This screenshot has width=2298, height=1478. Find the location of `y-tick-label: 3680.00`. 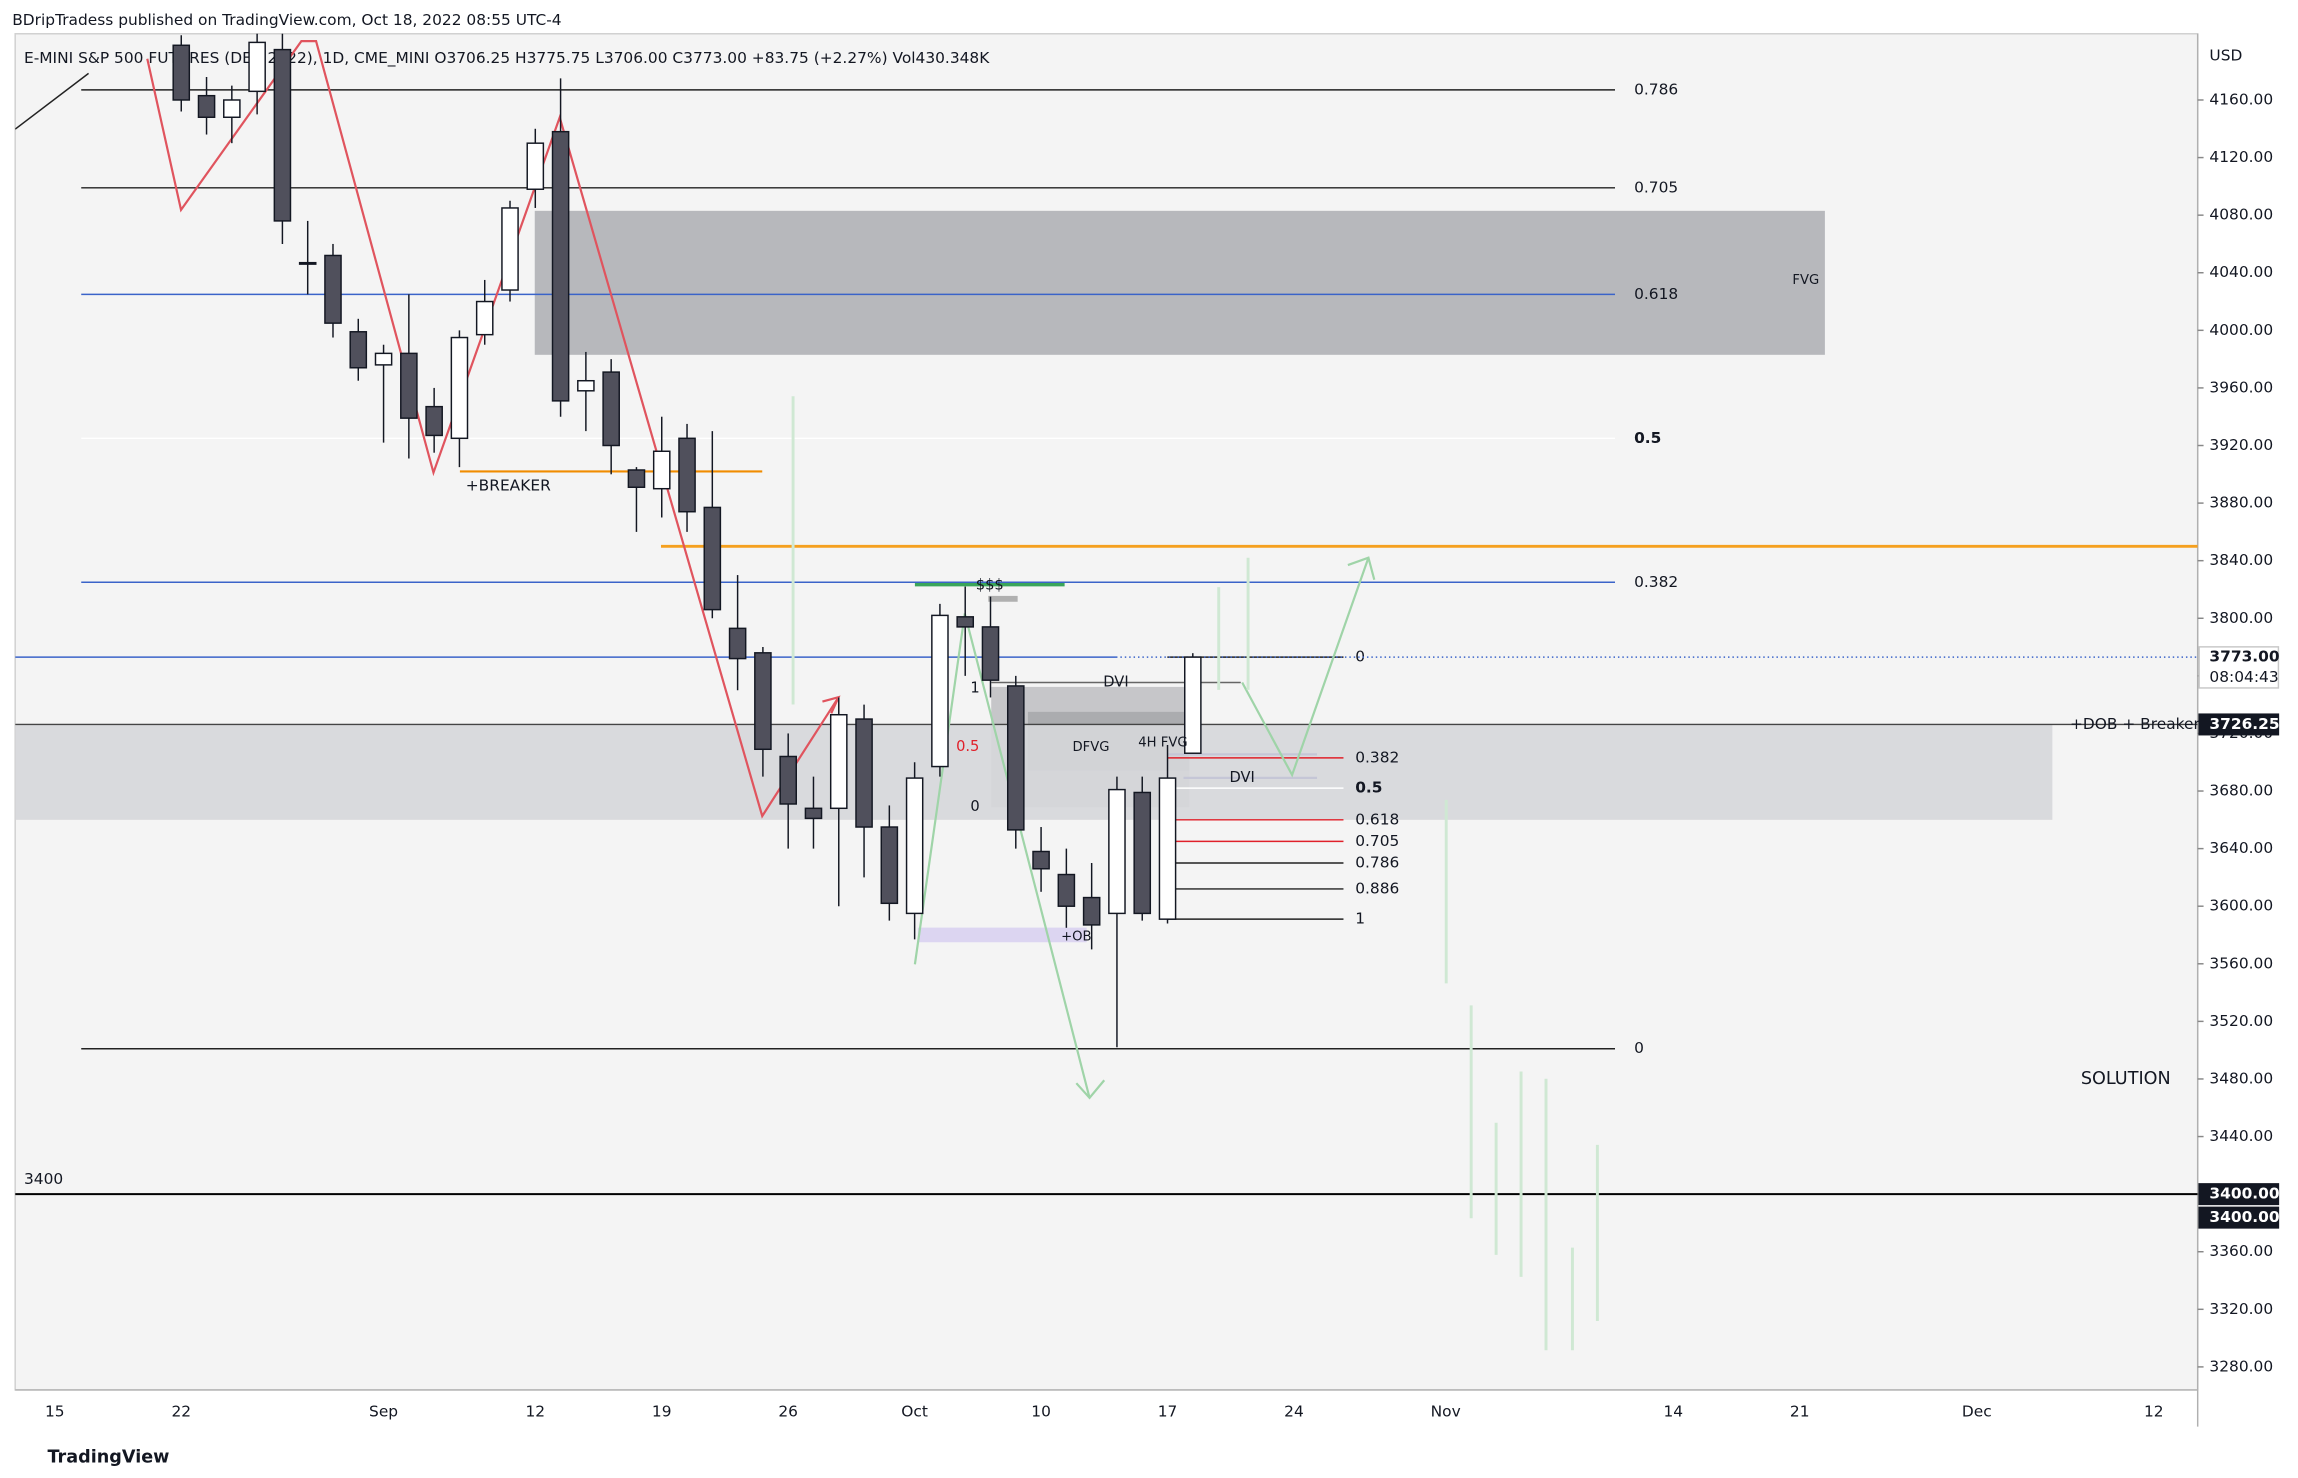

y-tick-label: 3680.00 is located at coordinates (2241, 791).